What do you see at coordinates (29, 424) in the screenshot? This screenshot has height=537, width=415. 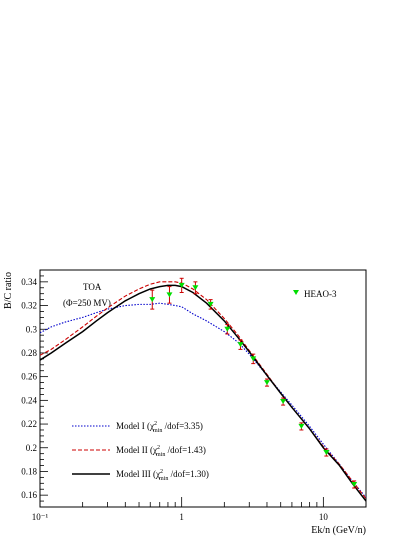 I see `y-tick-label: 0.22` at bounding box center [29, 424].